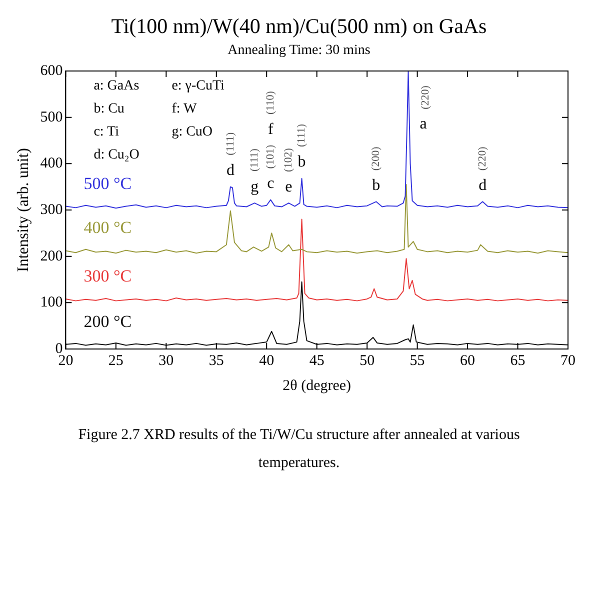  Describe the element at coordinates (117, 155) in the screenshot. I see `annotation: d: Cu₂O` at that location.